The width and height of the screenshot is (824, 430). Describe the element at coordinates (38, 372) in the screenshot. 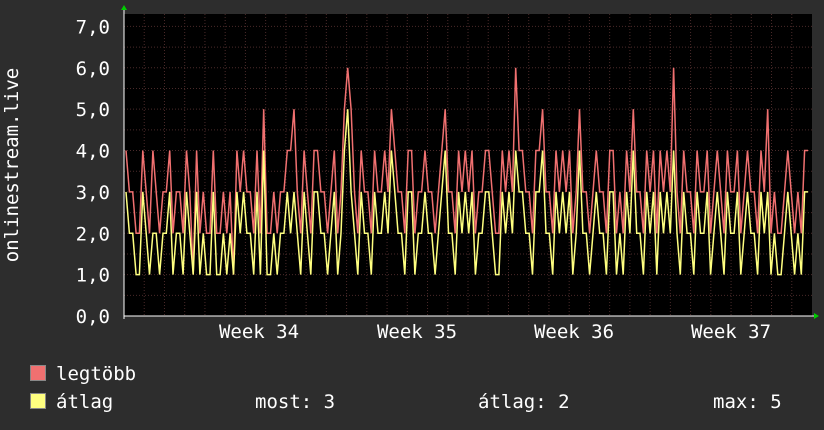

I see `legend-swatch-max` at that location.